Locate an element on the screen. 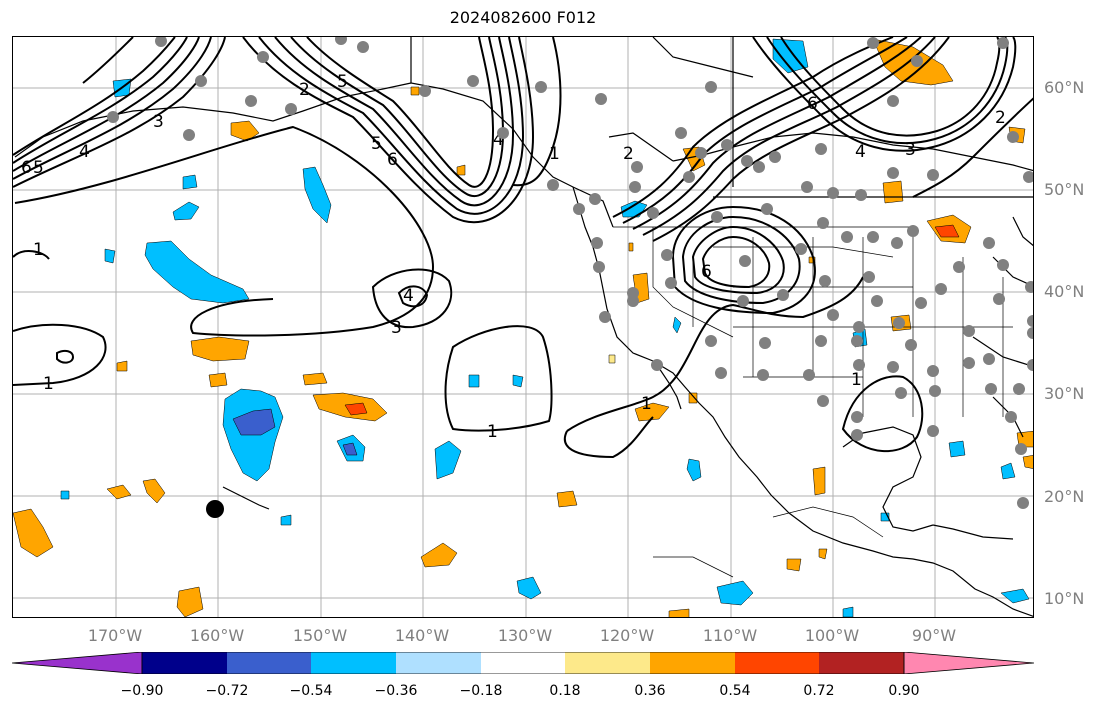 The image size is (1105, 712). colorbar-right-extension is located at coordinates (968, 663).